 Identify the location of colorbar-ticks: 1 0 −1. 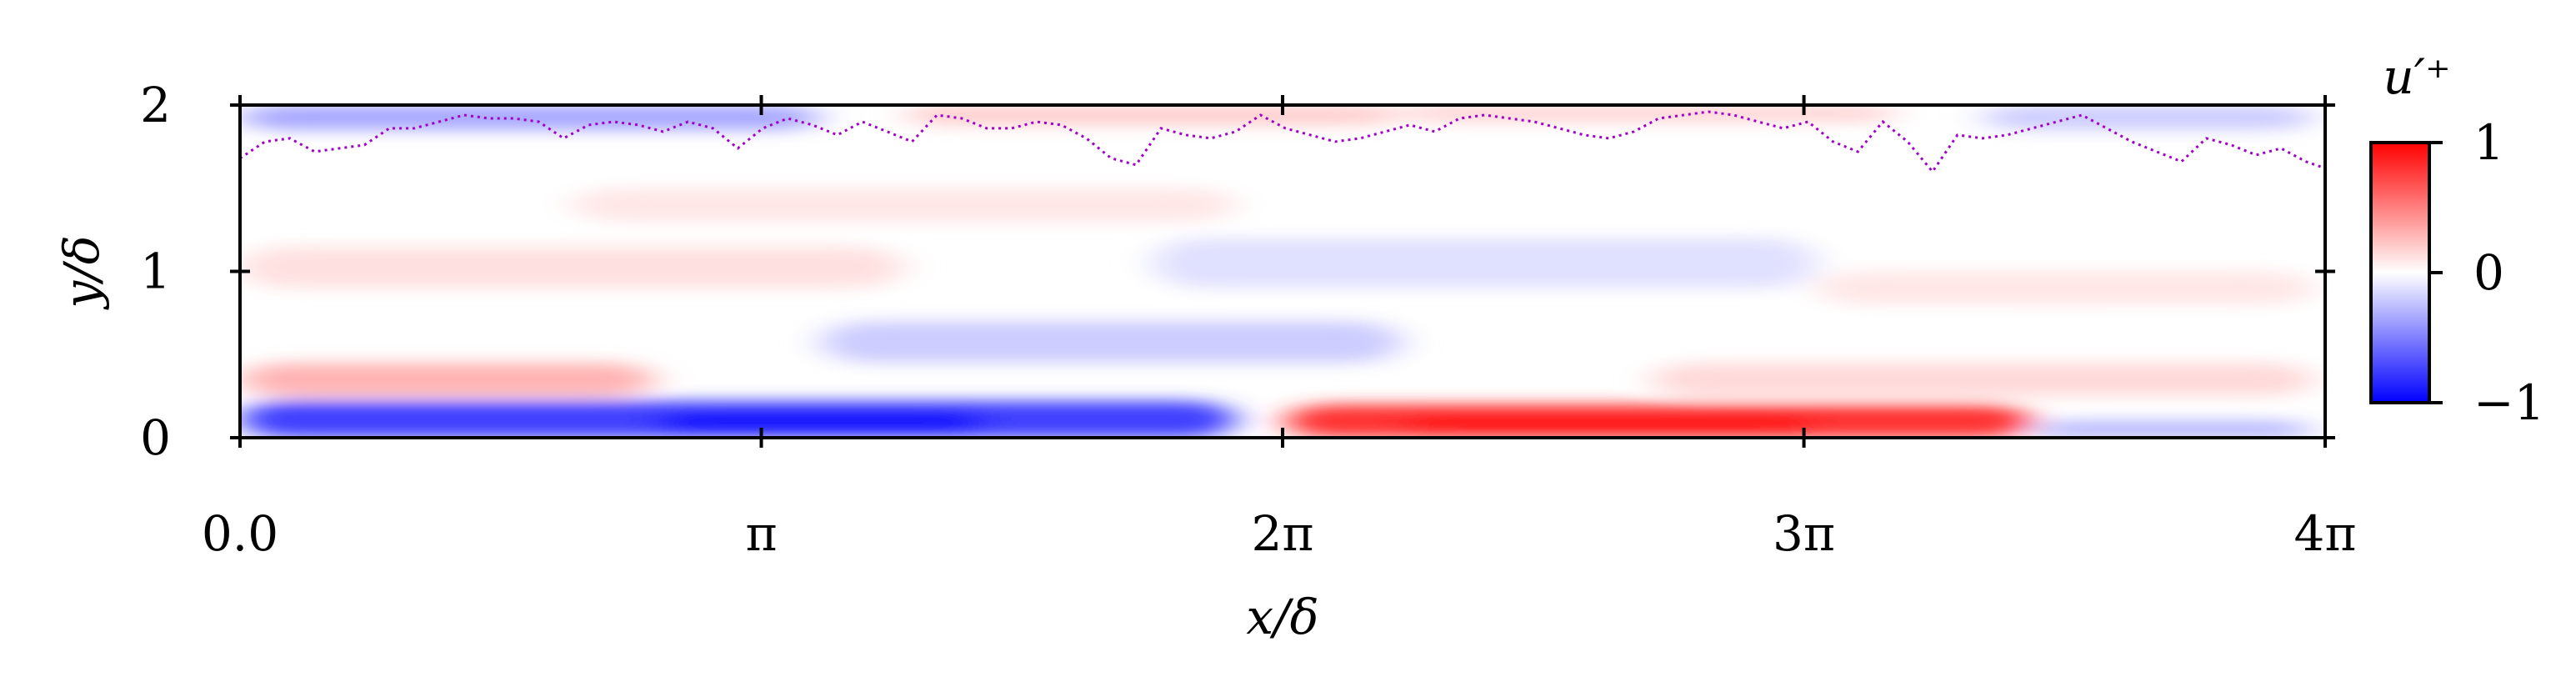
(2487, 272).